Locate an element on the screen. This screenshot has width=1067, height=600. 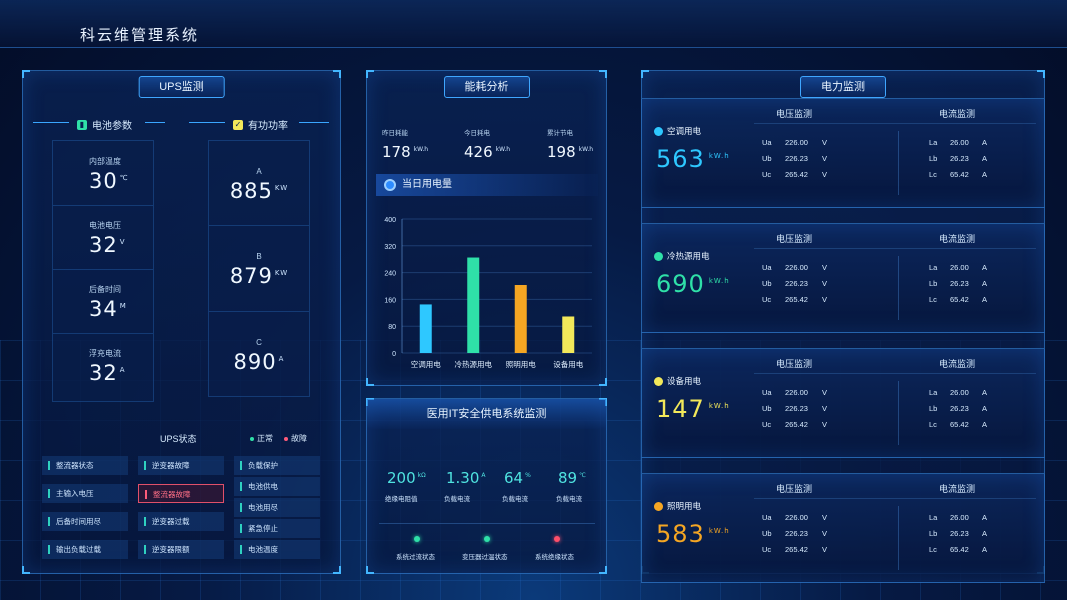
metric-value: 32 V is located at coordinates (107, 245).